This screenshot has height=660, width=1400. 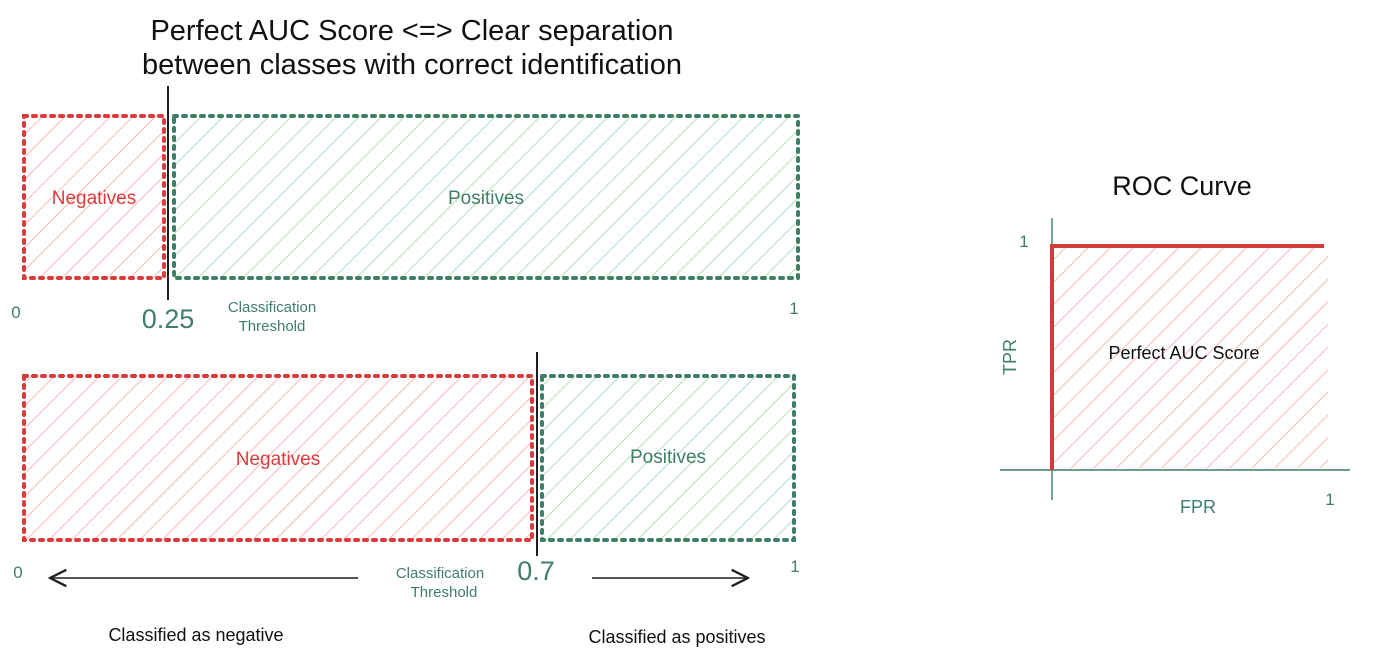 What do you see at coordinates (794, 566) in the screenshot?
I see `bottom-scale-end: 1` at bounding box center [794, 566].